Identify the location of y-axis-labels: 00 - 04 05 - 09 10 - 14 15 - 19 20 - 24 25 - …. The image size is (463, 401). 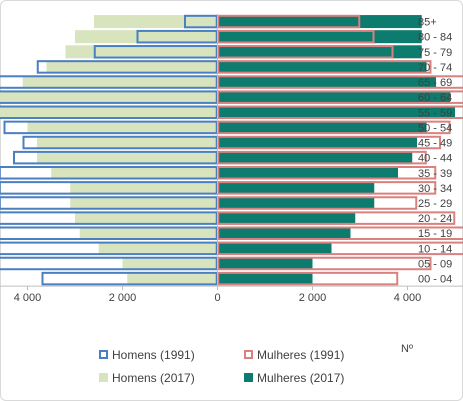
(435, 151).